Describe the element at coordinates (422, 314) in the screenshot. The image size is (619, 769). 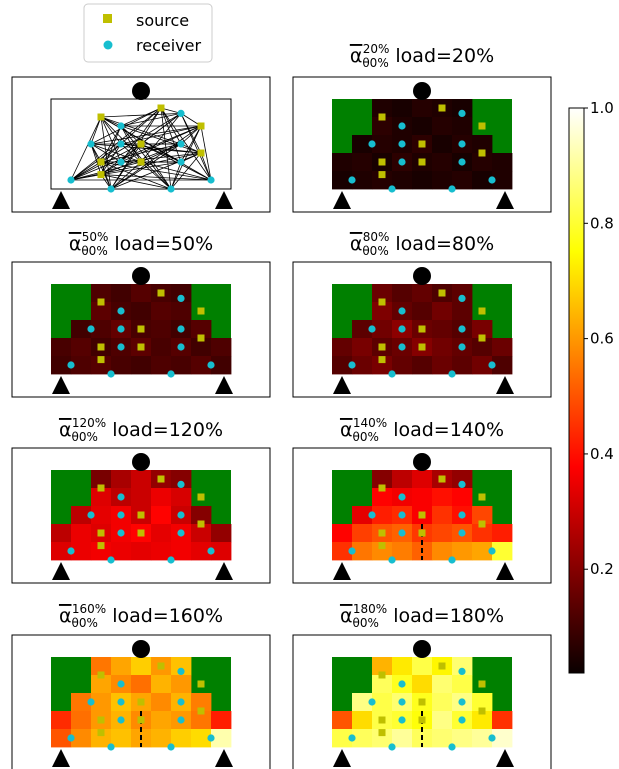
I see `panel-load-80: αθ0%80% load=80%` at that location.